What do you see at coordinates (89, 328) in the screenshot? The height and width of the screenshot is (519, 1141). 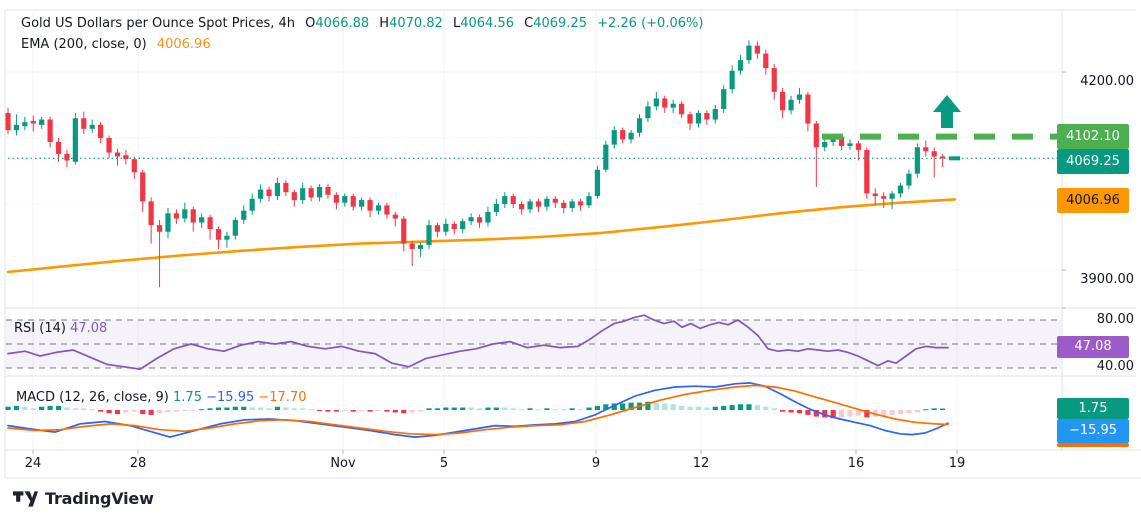 I see `rsi-value: 47.08` at bounding box center [89, 328].